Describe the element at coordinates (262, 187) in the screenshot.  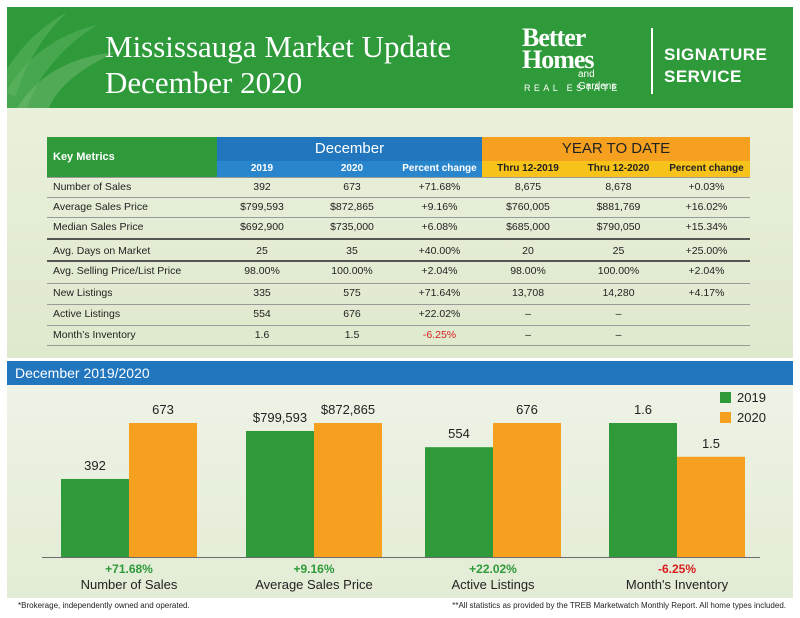
I see `table-cell: 392` at that location.